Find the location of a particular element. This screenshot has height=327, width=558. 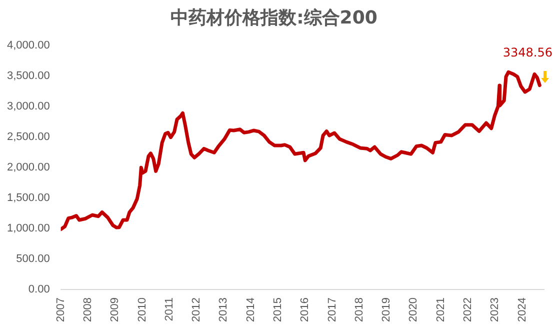

y-tick-label: 3,500.00 is located at coordinates (28, 76).